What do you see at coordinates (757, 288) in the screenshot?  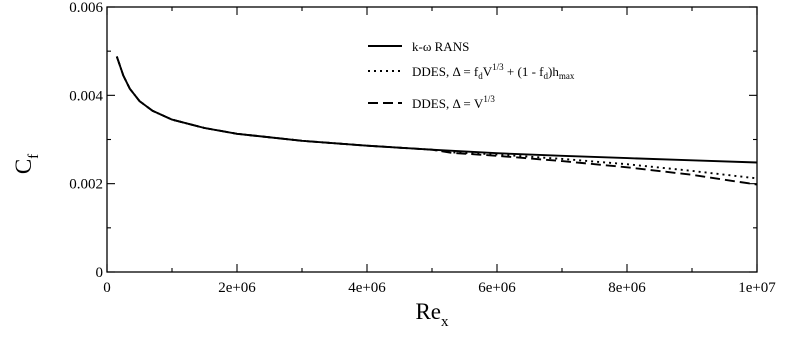 I see `x-tick-label: 1e+07` at bounding box center [757, 288].